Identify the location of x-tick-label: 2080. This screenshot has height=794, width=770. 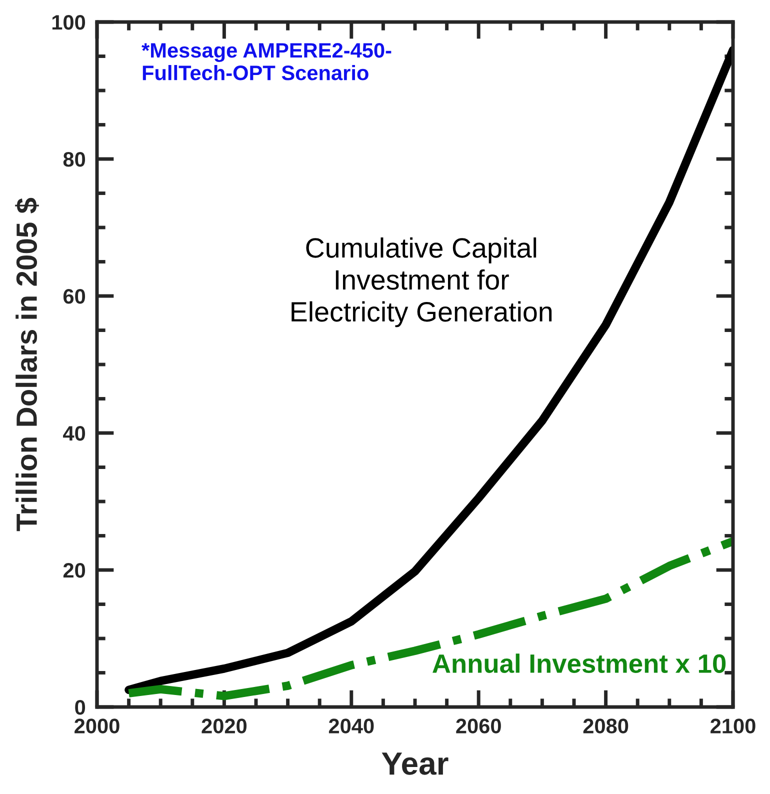
(605, 726).